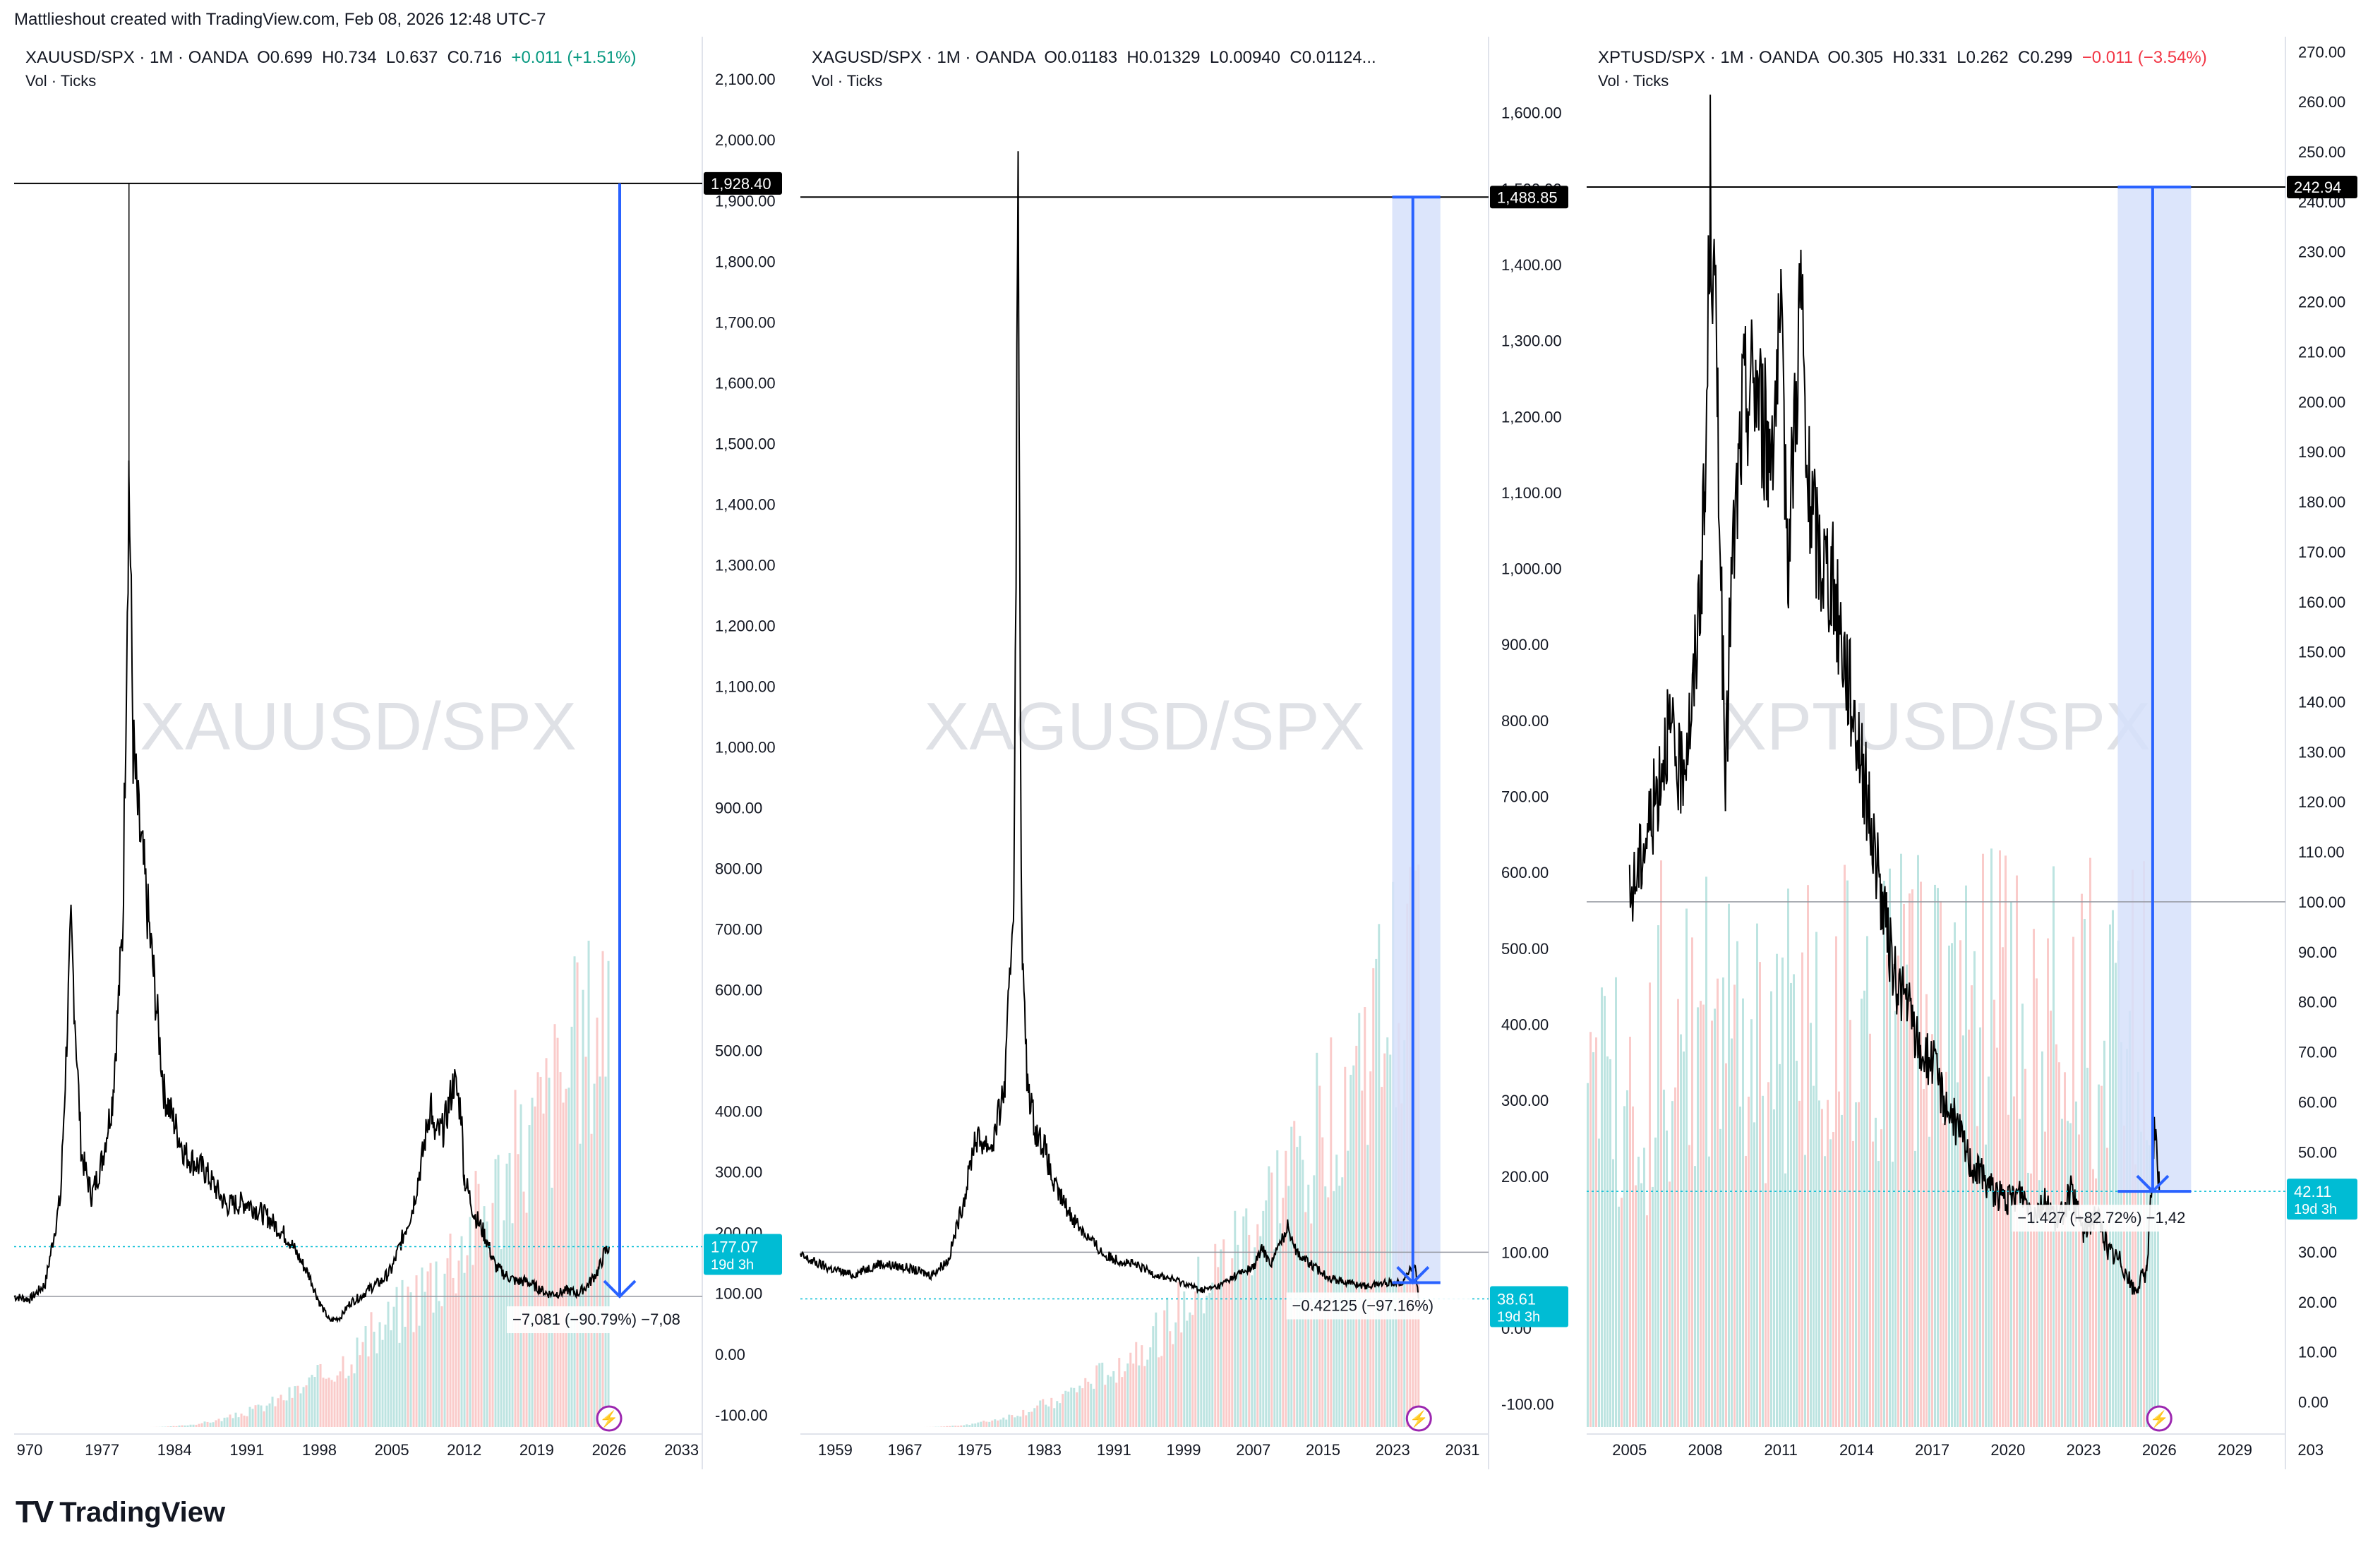 The height and width of the screenshot is (1554, 2380). What do you see at coordinates (2321, 552) in the screenshot?
I see `y-tick-label: 170.00` at bounding box center [2321, 552].